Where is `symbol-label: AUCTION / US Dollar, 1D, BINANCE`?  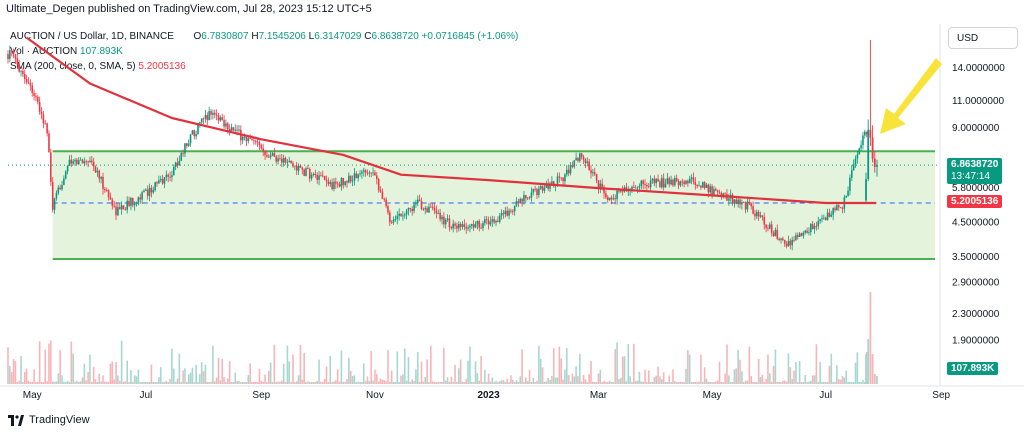 symbol-label: AUCTION / US Dollar, 1D, BINANCE is located at coordinates (92, 36).